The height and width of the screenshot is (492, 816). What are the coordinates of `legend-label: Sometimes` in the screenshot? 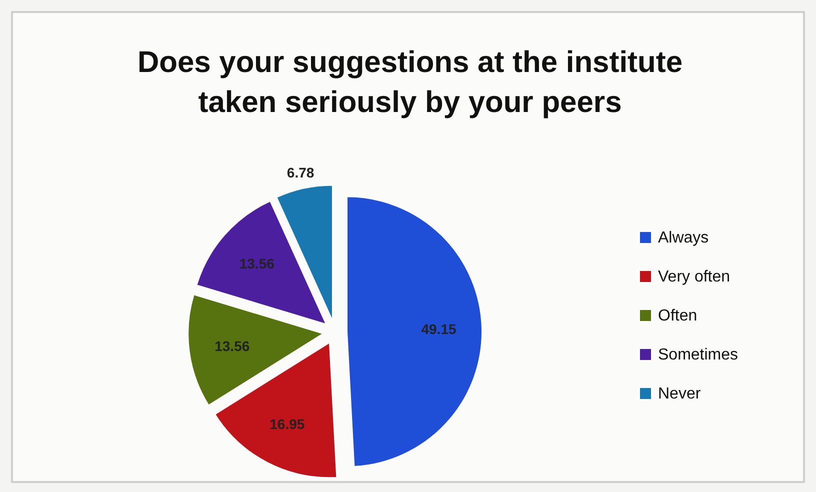 It's located at (698, 355).